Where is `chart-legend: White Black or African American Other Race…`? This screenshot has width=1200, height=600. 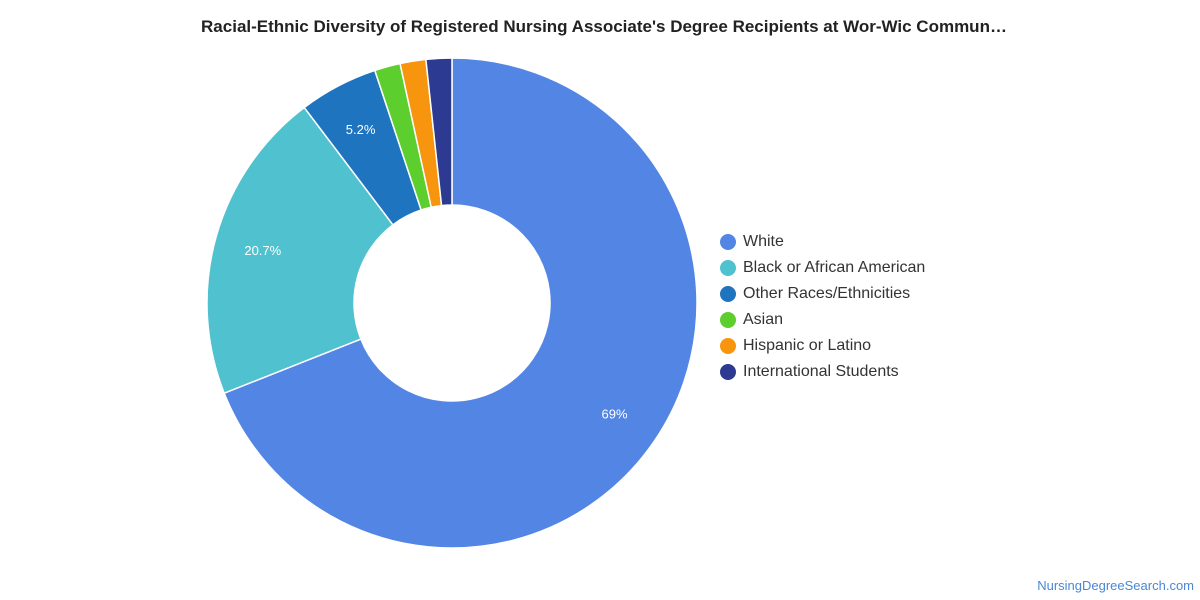 chart-legend: White Black or African American Other Race… is located at coordinates (822, 307).